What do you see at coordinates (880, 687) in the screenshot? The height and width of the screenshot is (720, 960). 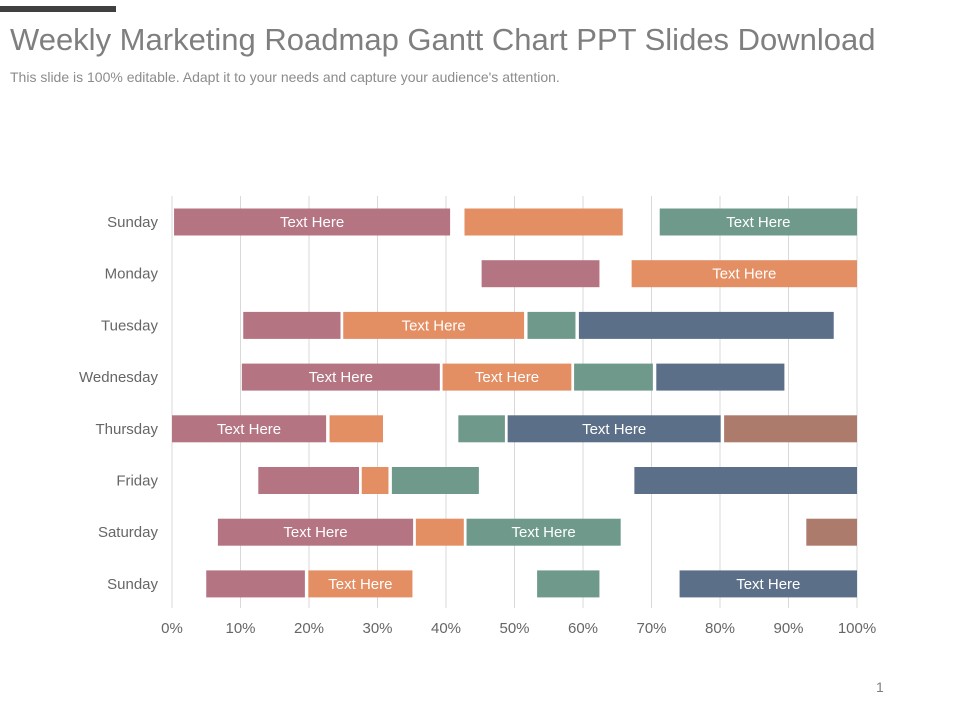 I see `page-number: 1` at bounding box center [880, 687].